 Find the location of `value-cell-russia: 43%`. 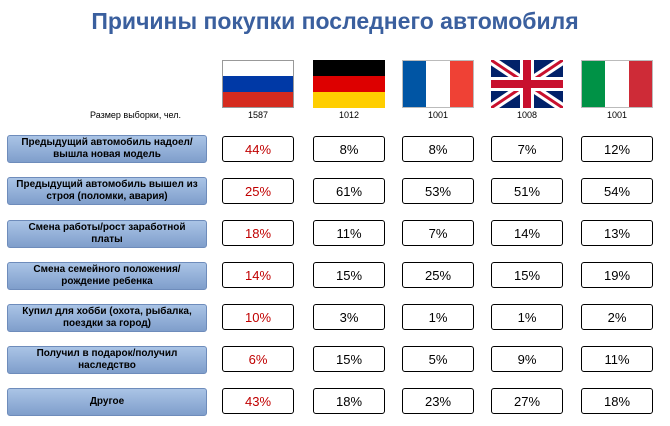

value-cell-russia: 43% is located at coordinates (258, 401).